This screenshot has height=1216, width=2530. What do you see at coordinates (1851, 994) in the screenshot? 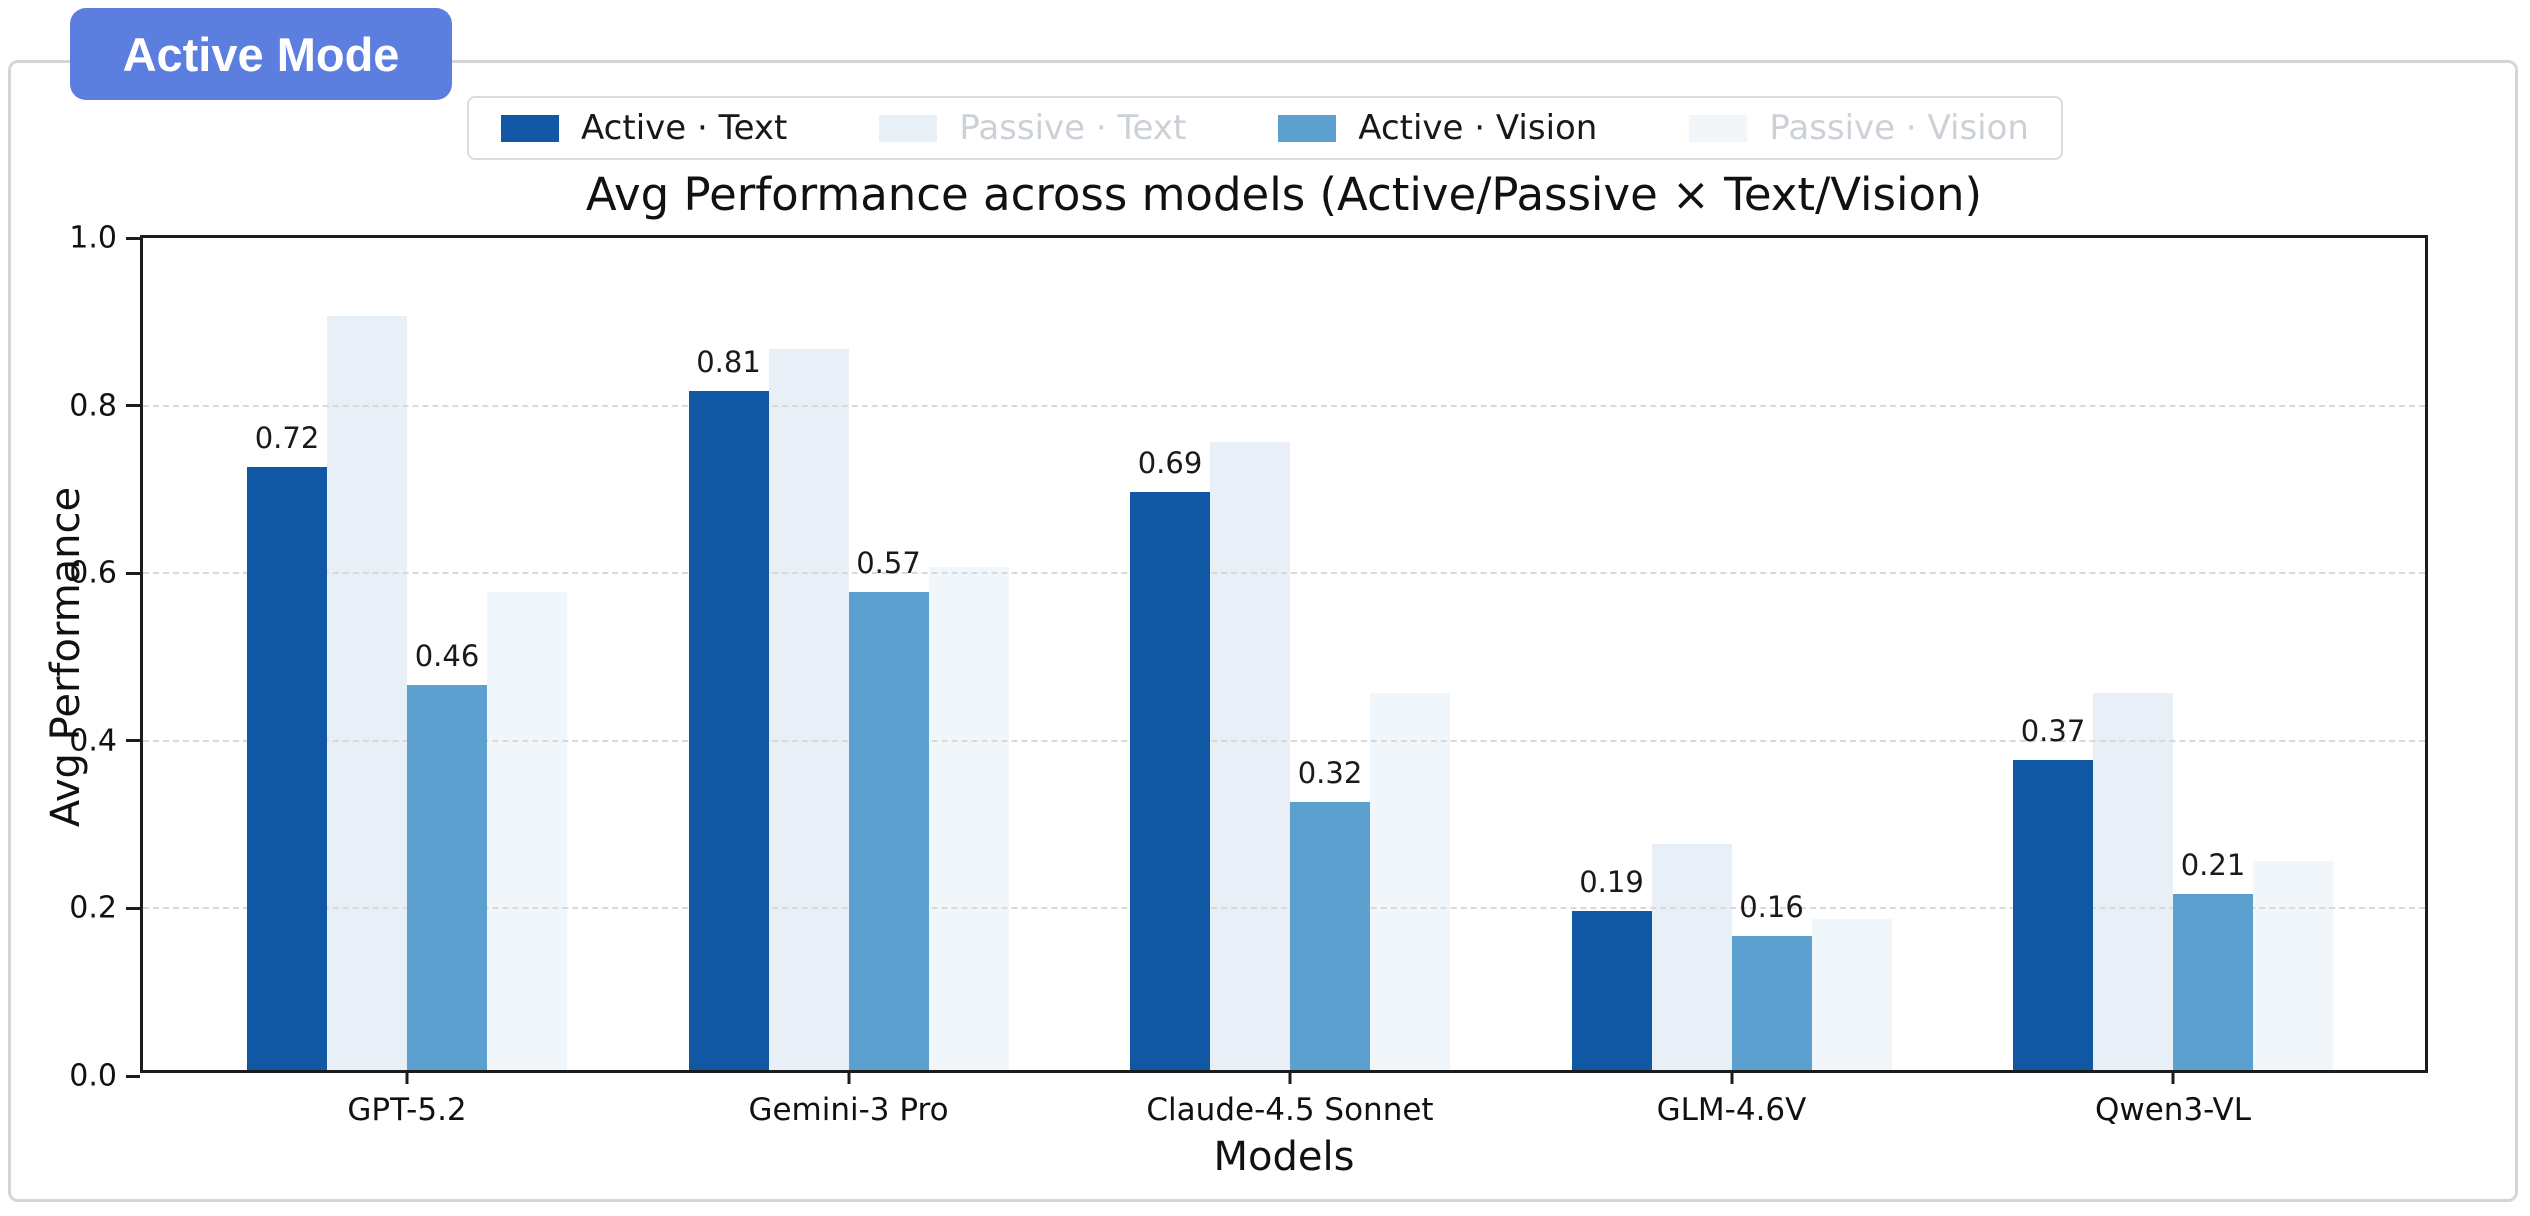
I see `bar-GLM-4.6V-Passive · Vision` at bounding box center [1851, 994].